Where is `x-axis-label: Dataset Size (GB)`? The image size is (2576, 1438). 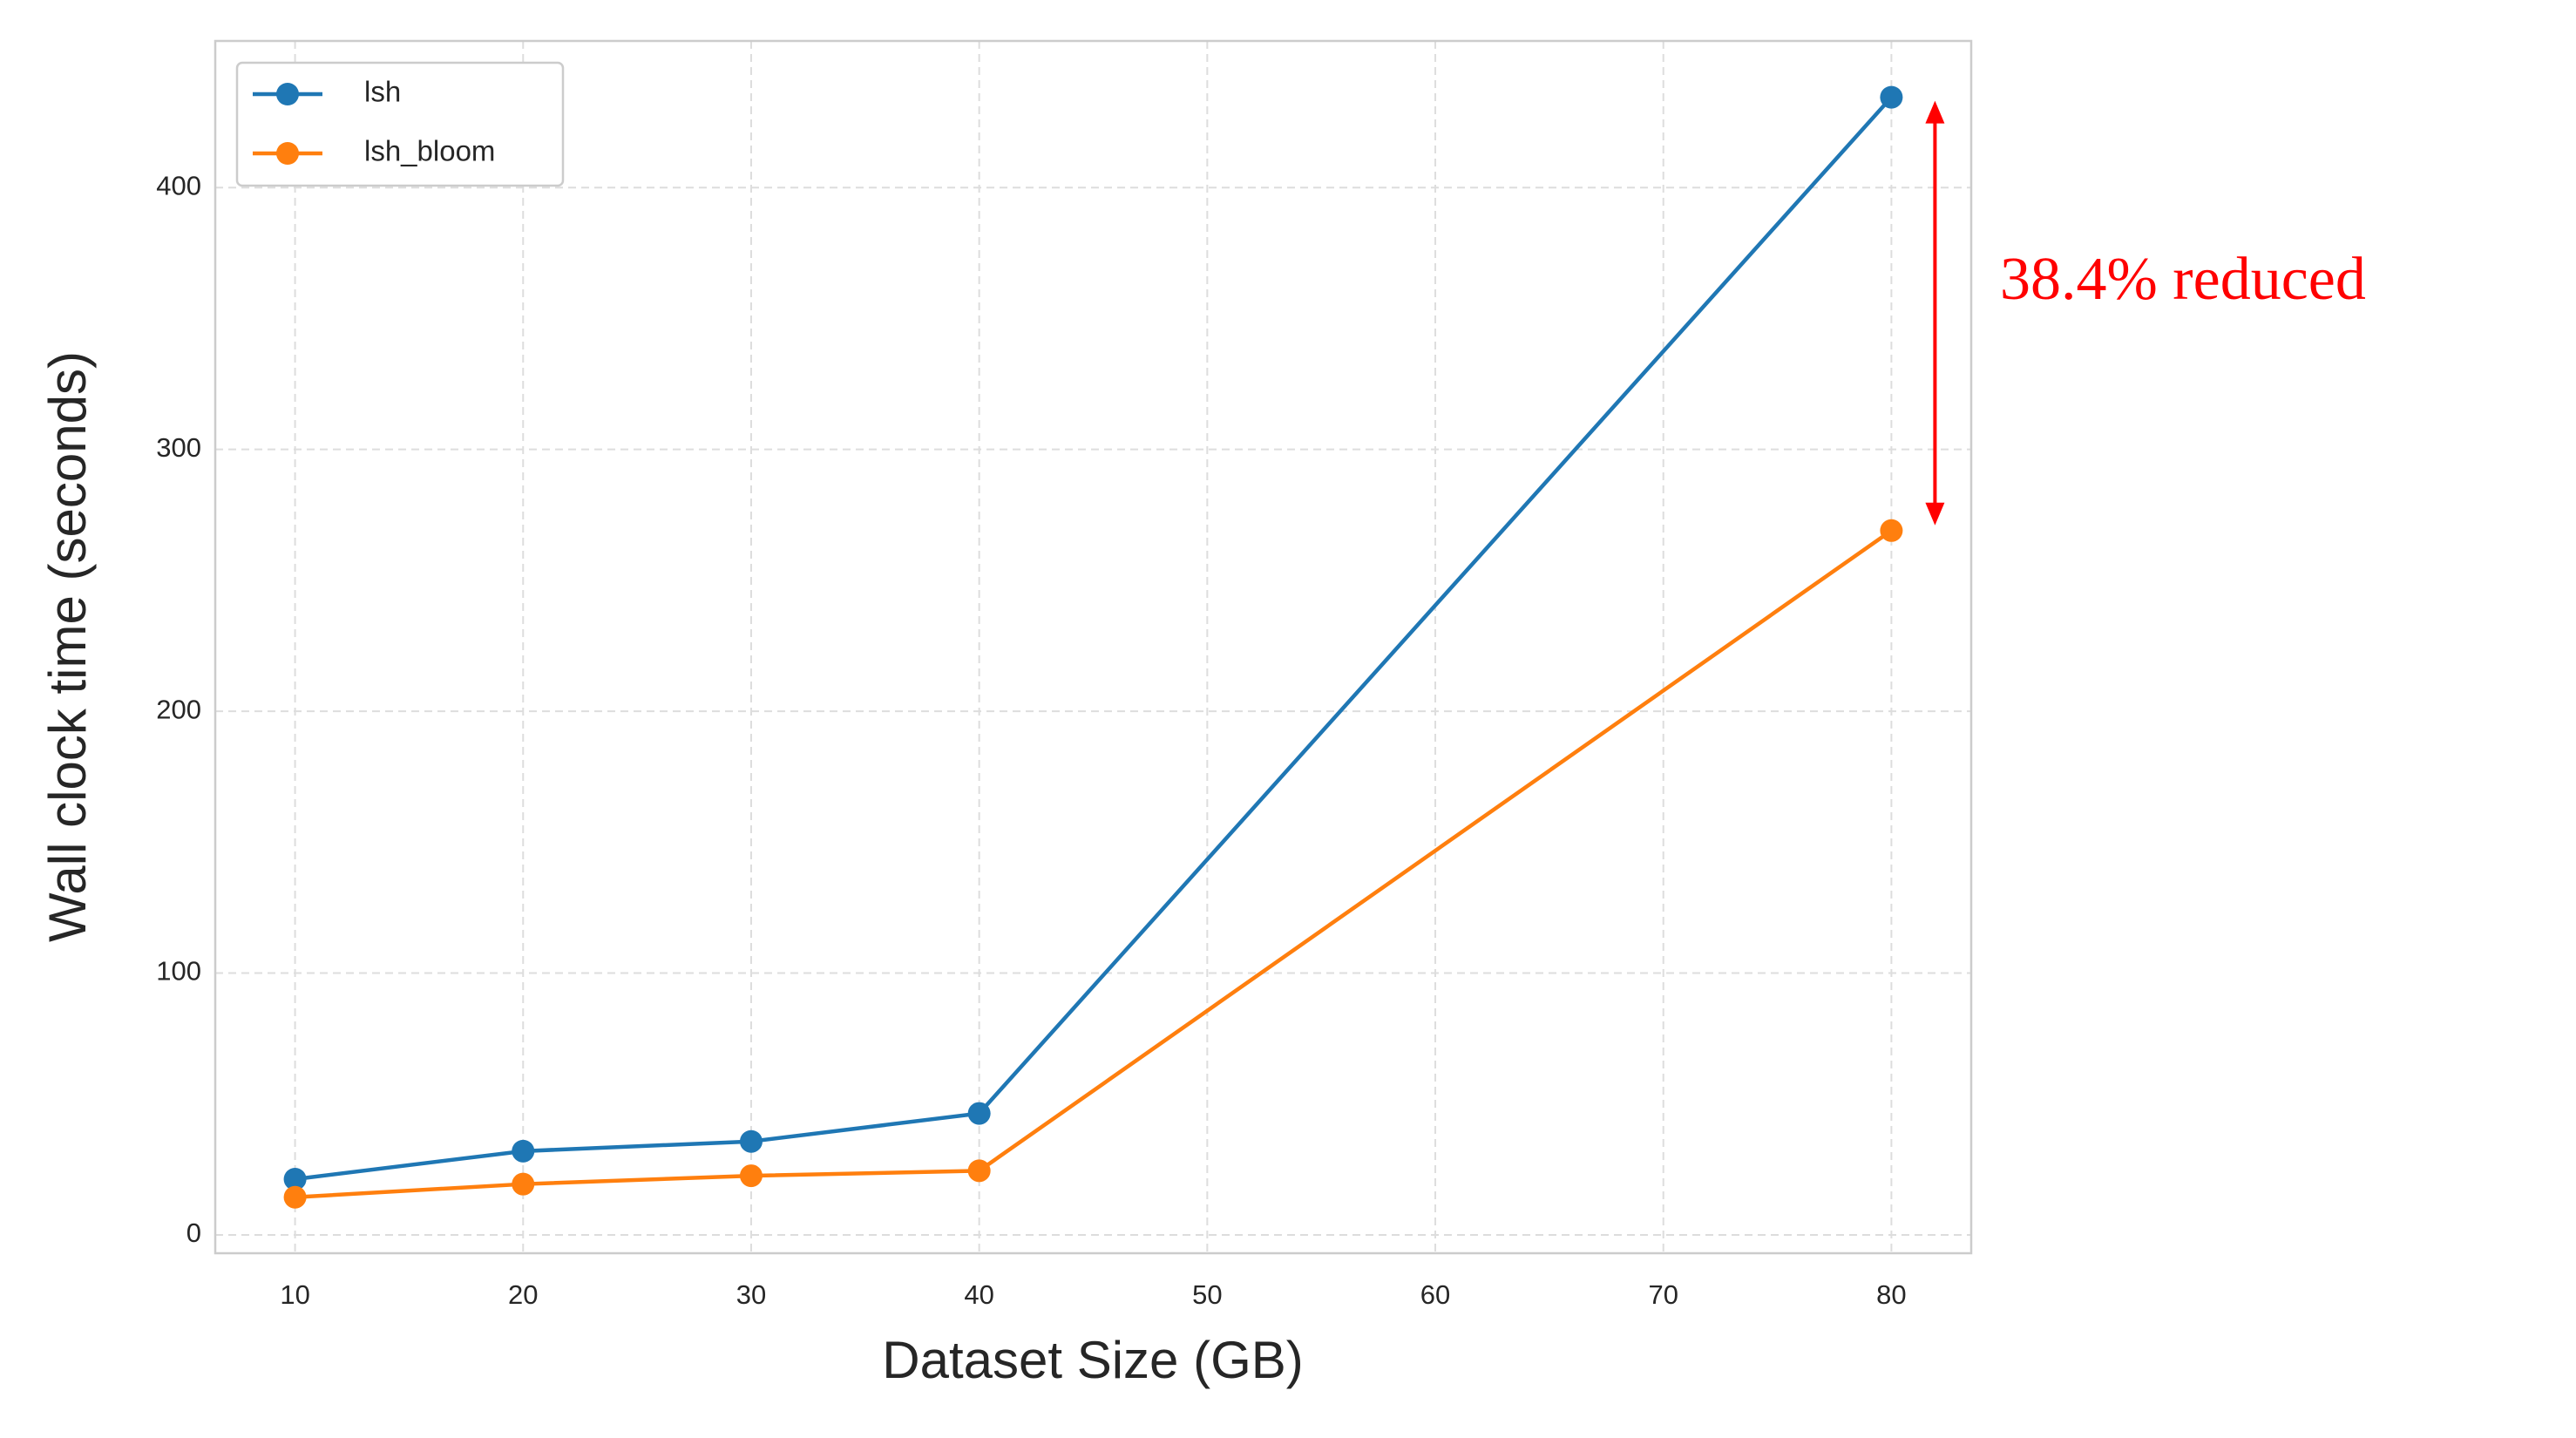 x-axis-label: Dataset Size (GB) is located at coordinates (1093, 1360).